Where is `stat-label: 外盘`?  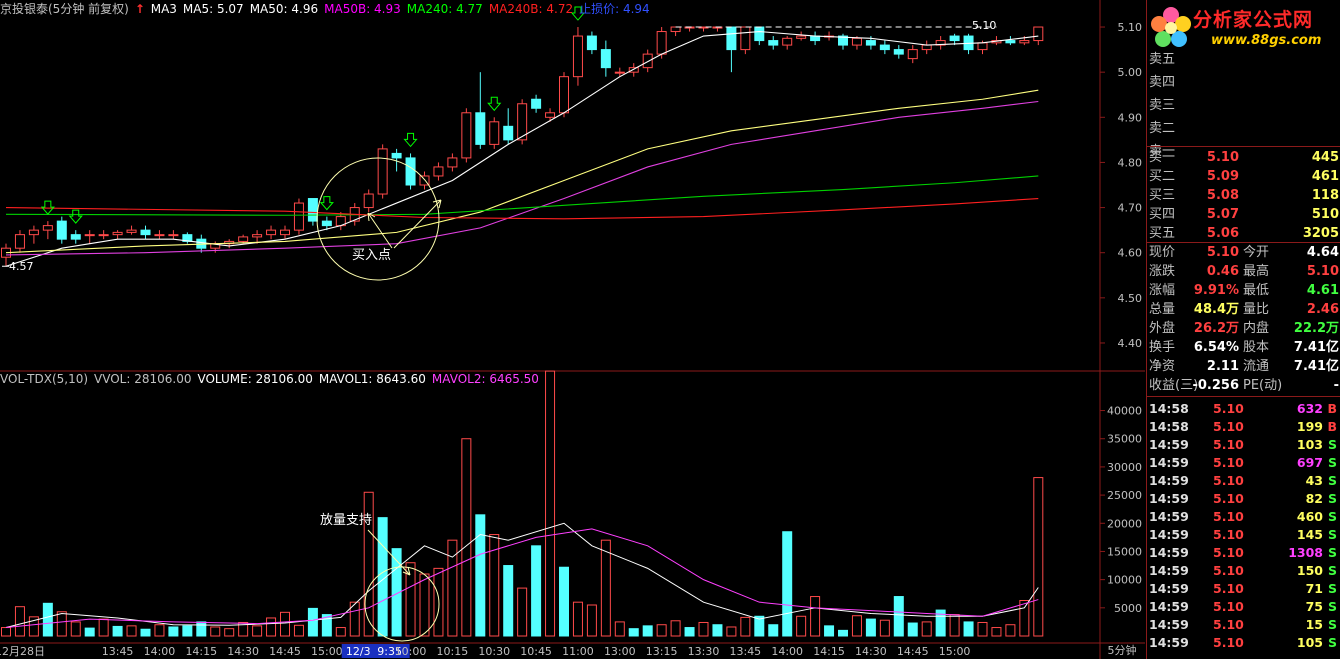 stat-label: 外盘 is located at coordinates (1162, 328).